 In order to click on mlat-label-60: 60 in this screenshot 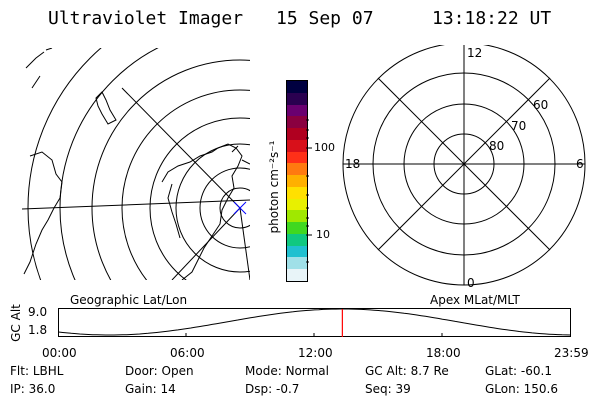, I will do `click(541, 105)`.